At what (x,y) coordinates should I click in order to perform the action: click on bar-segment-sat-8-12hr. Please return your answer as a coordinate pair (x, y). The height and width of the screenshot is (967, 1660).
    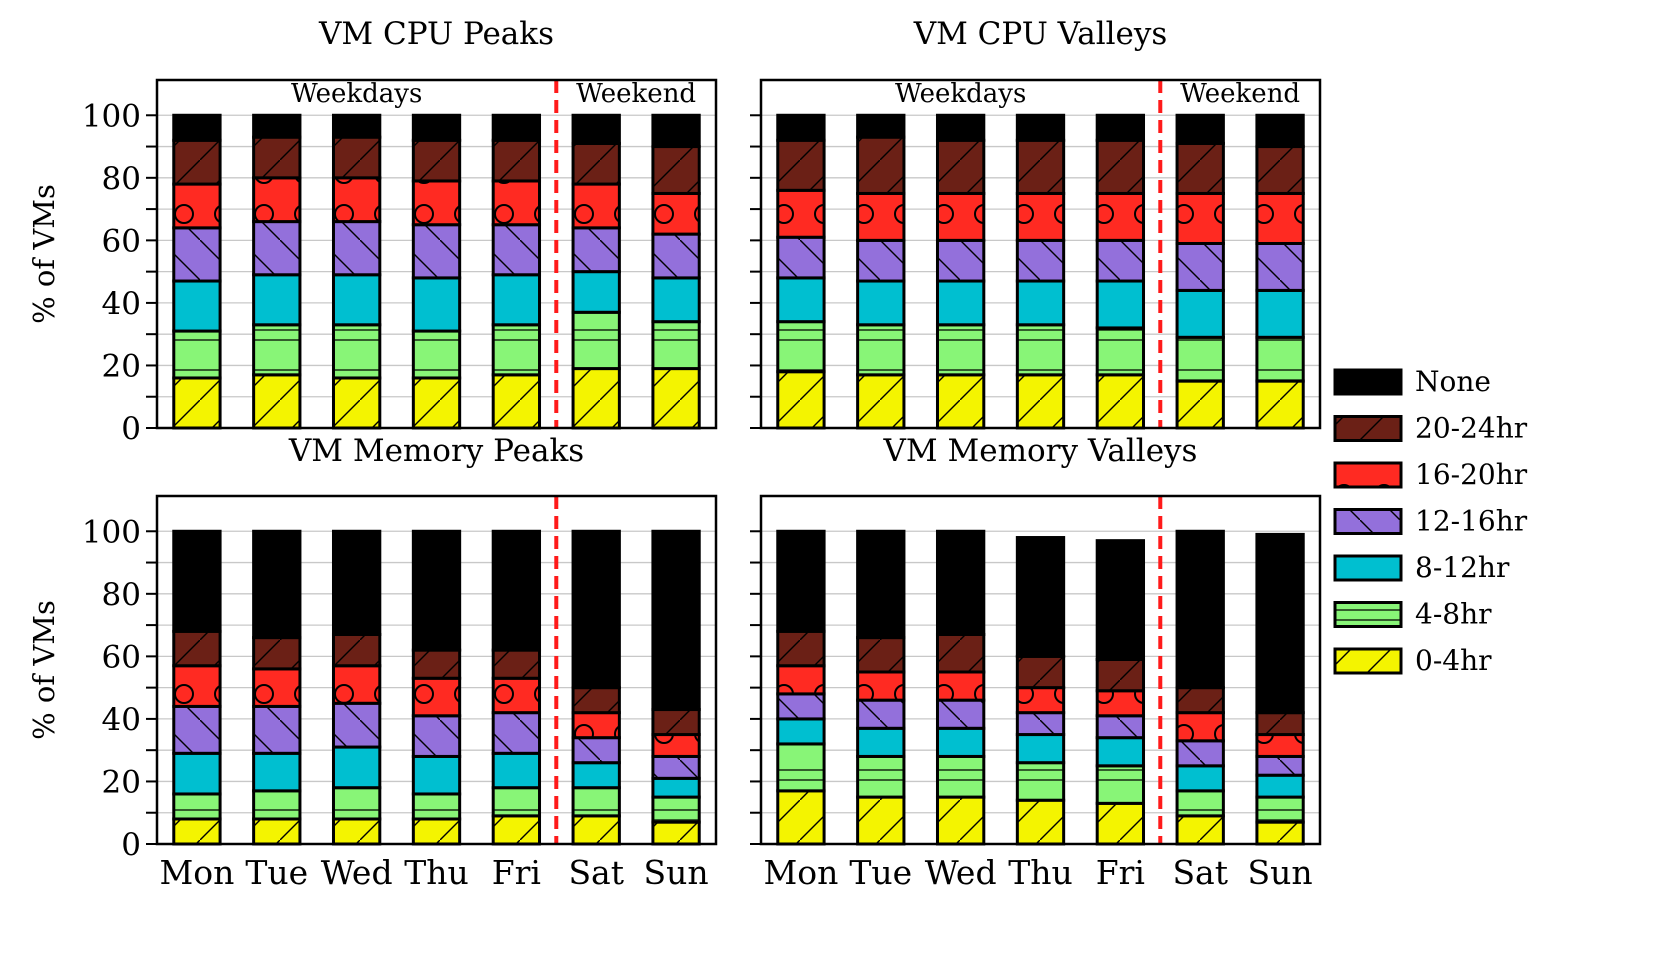
    Looking at the image, I should click on (1200, 313).